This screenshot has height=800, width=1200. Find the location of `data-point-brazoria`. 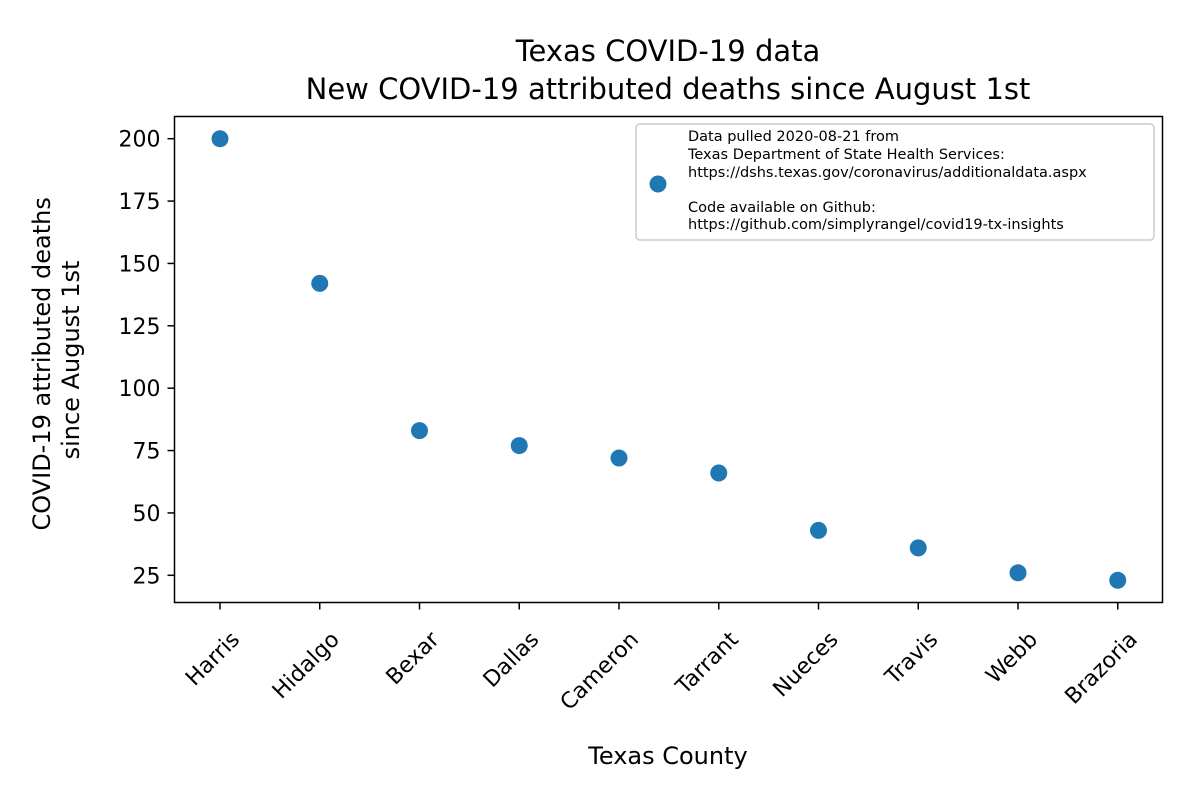

data-point-brazoria is located at coordinates (1118, 580).